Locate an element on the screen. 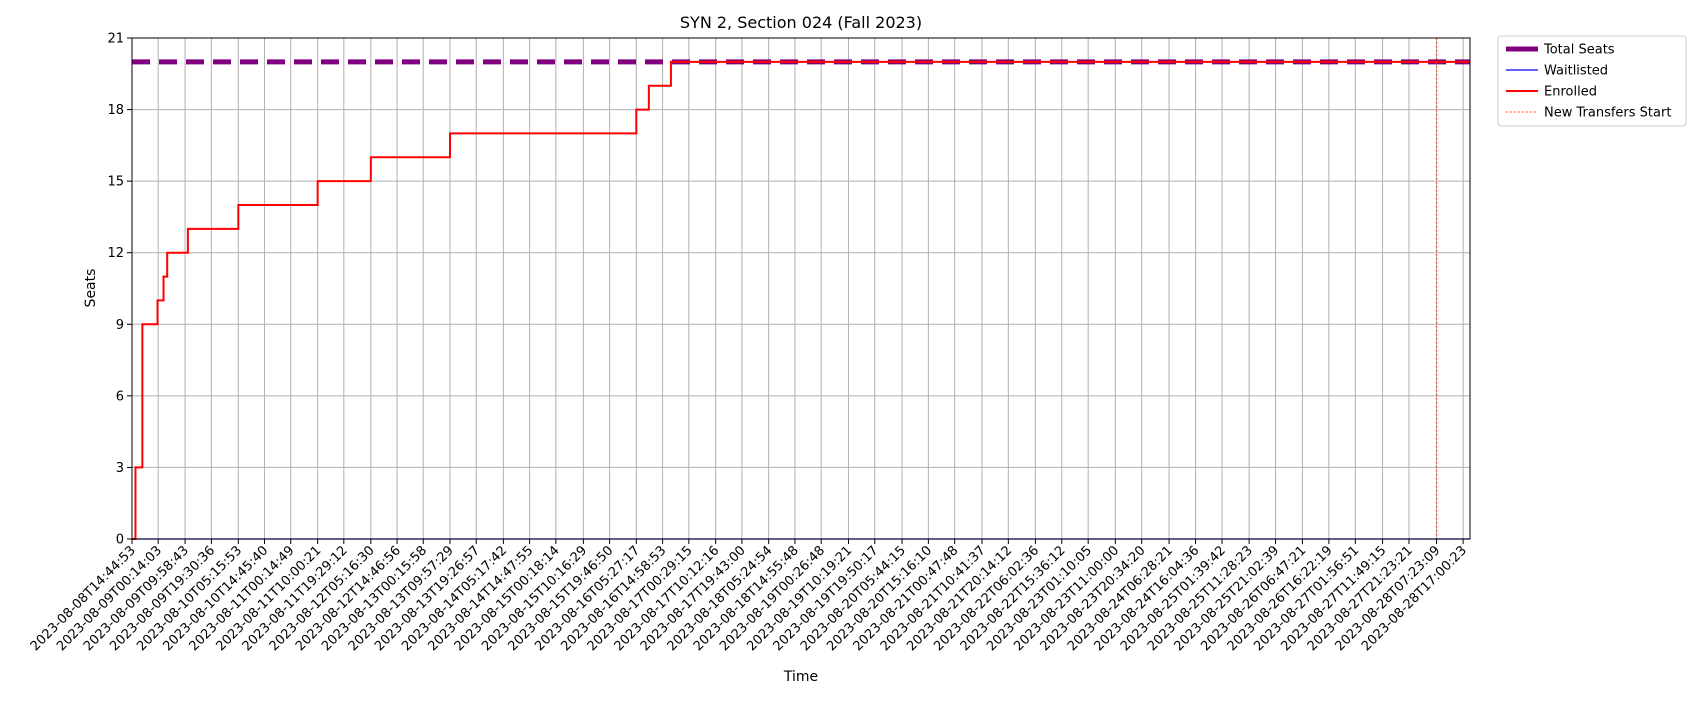  y-tick-label: 3 is located at coordinates (120, 468).